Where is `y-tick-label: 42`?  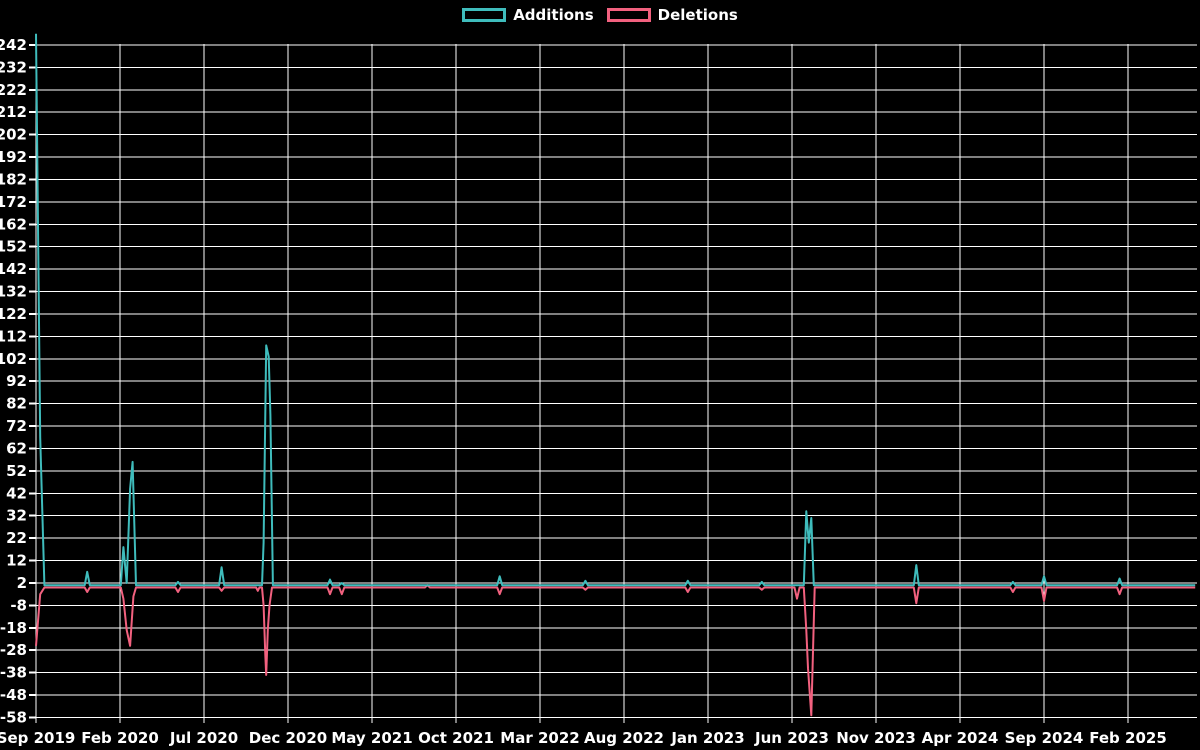 y-tick-label: 42 is located at coordinates (16, 493).